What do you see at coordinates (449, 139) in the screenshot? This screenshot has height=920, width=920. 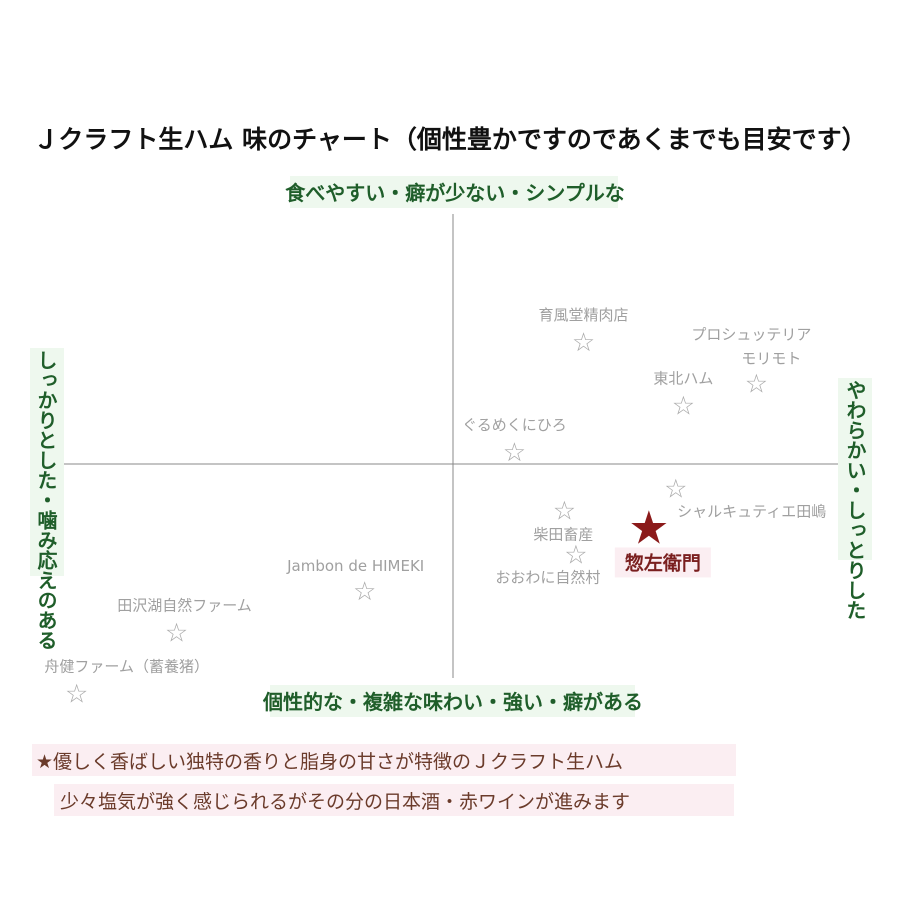 I see `chart-title: Ｊクラフト生ハム 味のチャート（個性豊かですのであくまでも目安です）` at bounding box center [449, 139].